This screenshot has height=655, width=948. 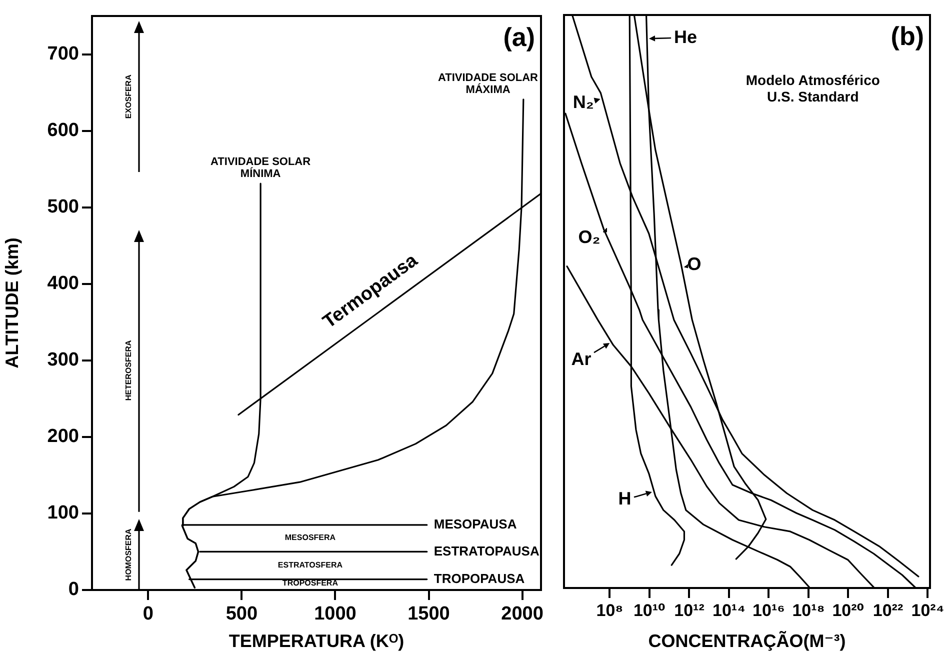 I want to click on series-label: ATIVIDADE SOLAR MÍNIMA, so click(x=260, y=168).